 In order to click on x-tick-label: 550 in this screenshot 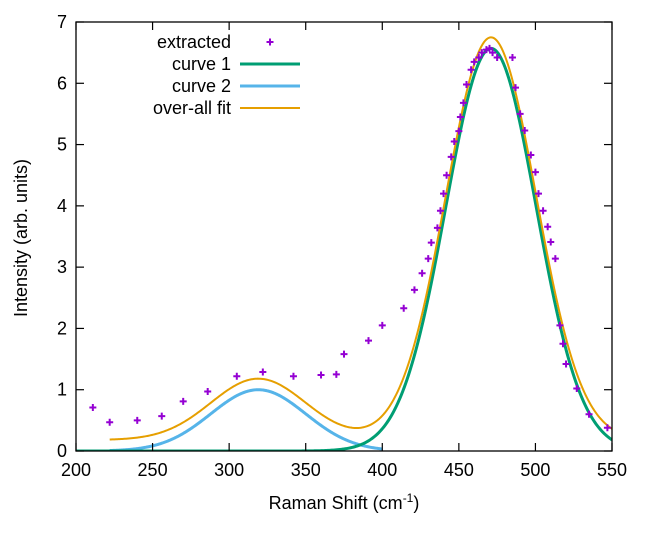, I will do `click(612, 470)`.